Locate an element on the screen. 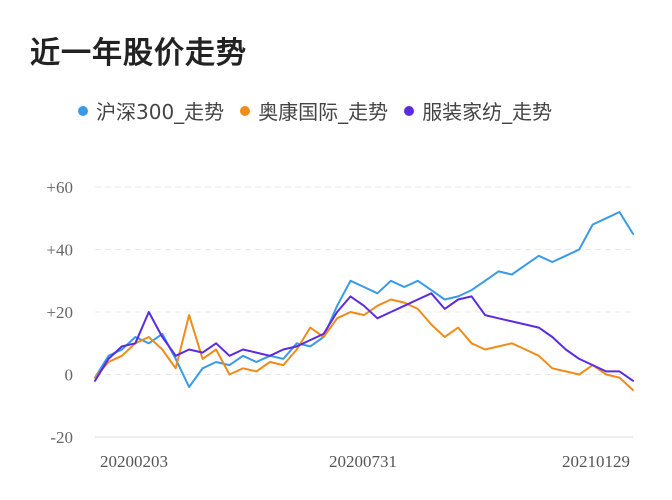 Image resolution: width=672 pixels, height=500 pixels. x-tick-label: 20200203 is located at coordinates (134, 461).